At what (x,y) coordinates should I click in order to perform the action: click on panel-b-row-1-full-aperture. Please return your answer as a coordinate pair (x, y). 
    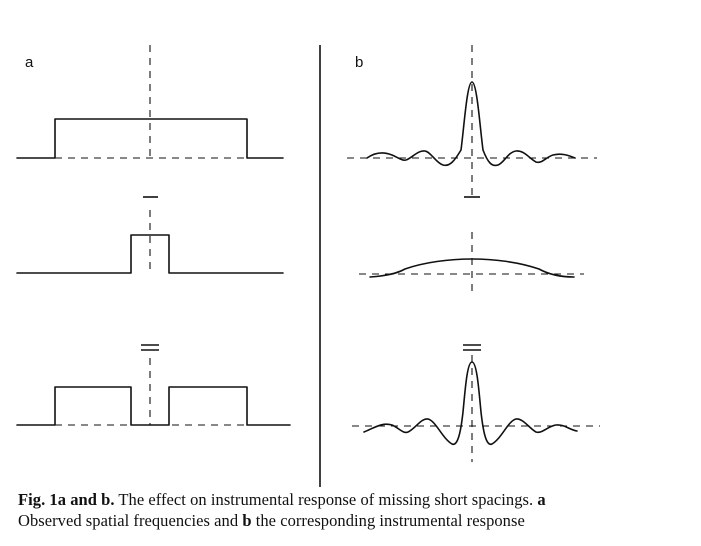
    Looking at the image, I should click on (472, 120).